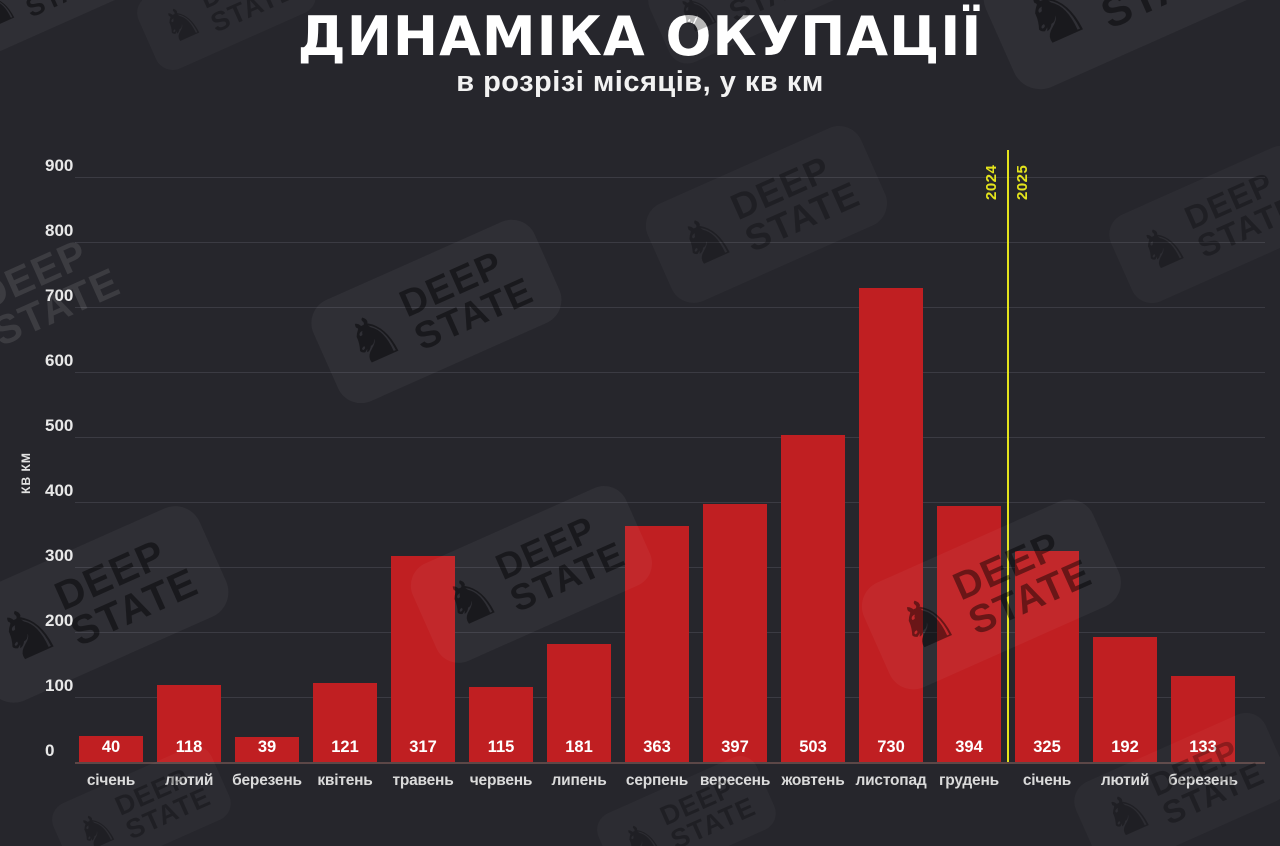 The image size is (1280, 846). What do you see at coordinates (969, 747) in the screenshot?
I see `bar-value-label: 394` at bounding box center [969, 747].